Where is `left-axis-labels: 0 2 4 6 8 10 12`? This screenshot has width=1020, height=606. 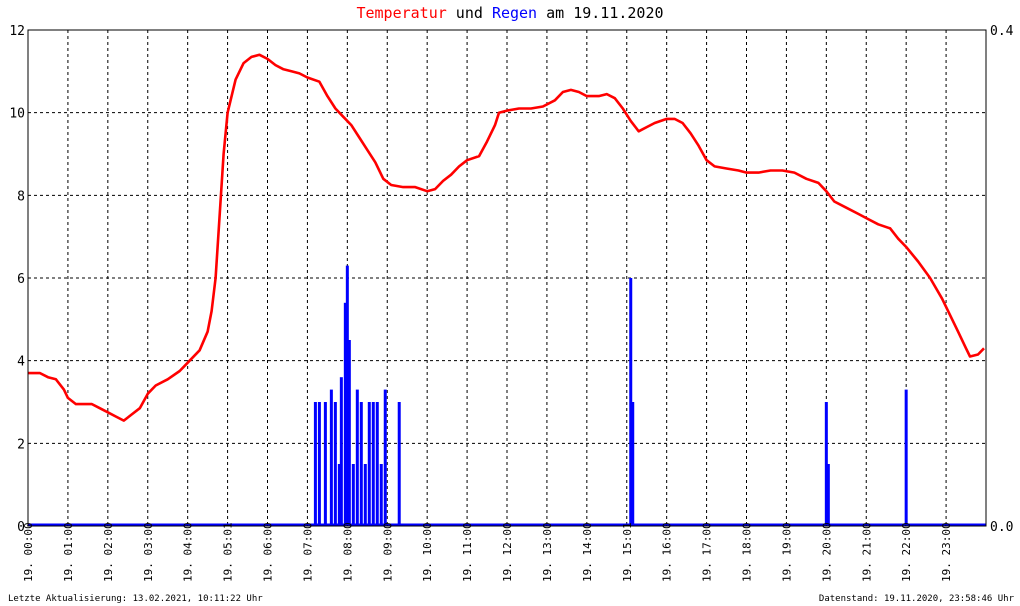 left-axis-labels: 0 2 4 6 8 10 12 is located at coordinates (17, 279).